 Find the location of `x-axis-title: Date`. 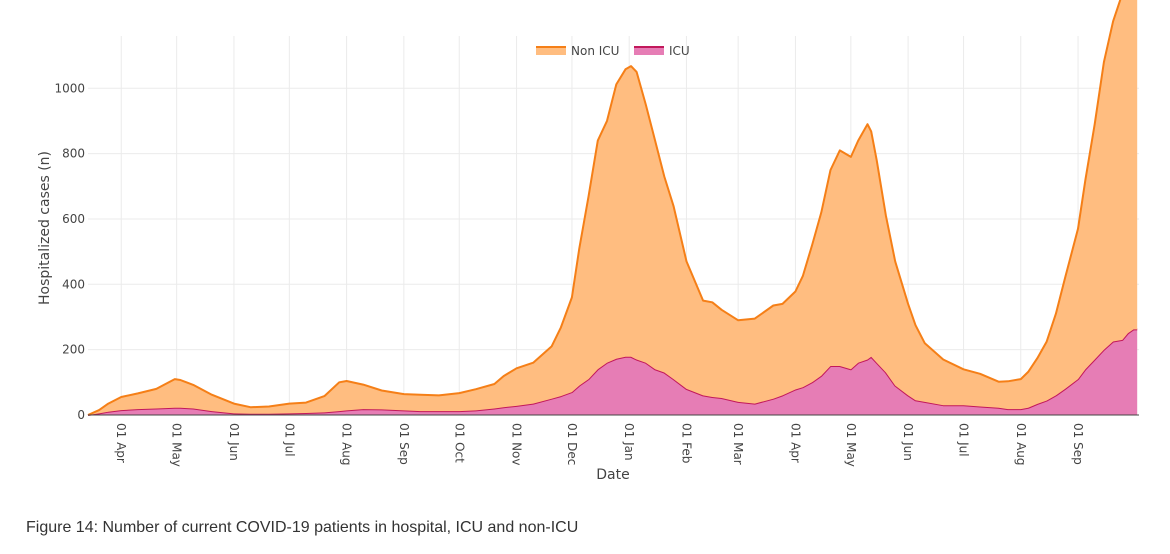

x-axis-title: Date is located at coordinates (612, 475).